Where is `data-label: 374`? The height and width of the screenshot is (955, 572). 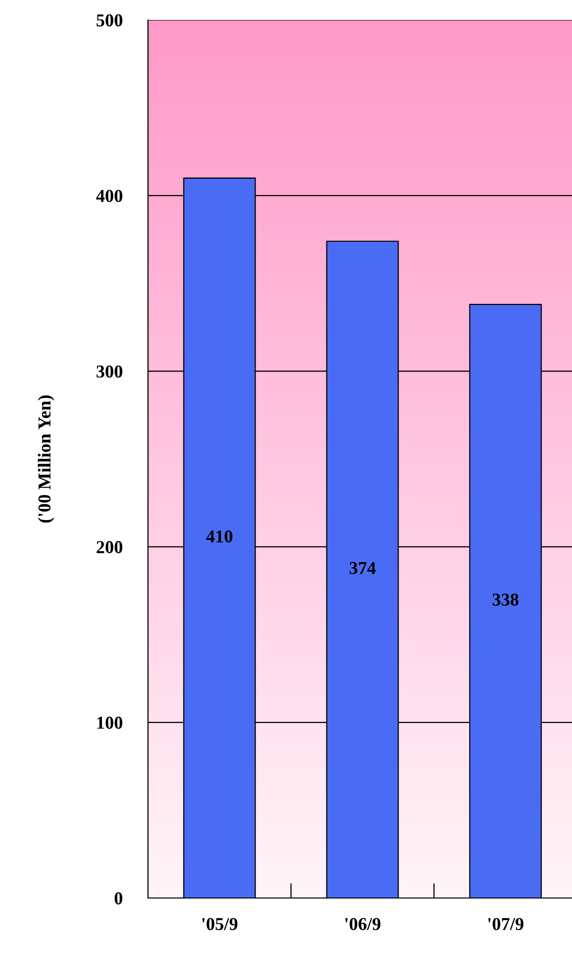
data-label: 374 is located at coordinates (363, 568).